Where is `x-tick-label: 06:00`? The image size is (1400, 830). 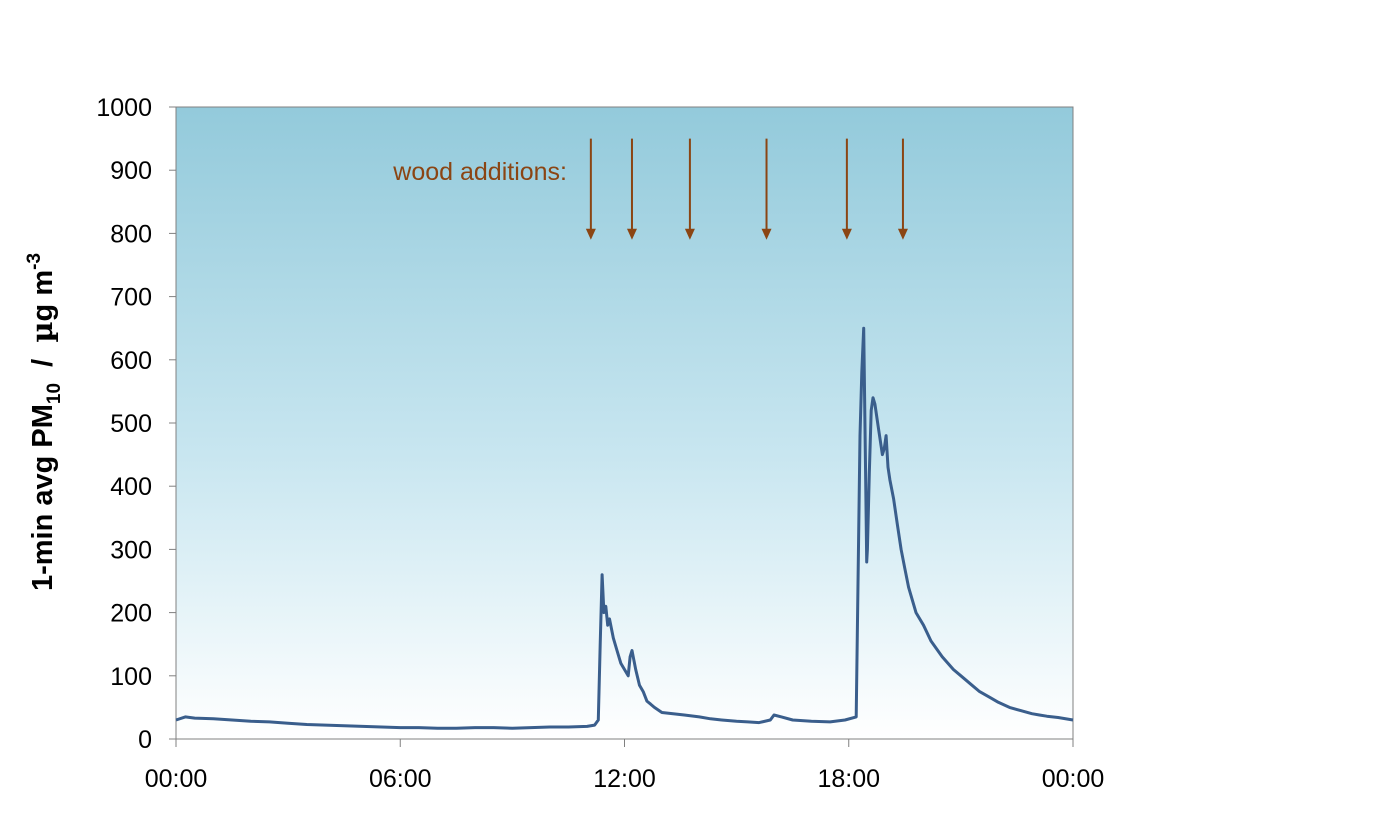 x-tick-label: 06:00 is located at coordinates (400, 779).